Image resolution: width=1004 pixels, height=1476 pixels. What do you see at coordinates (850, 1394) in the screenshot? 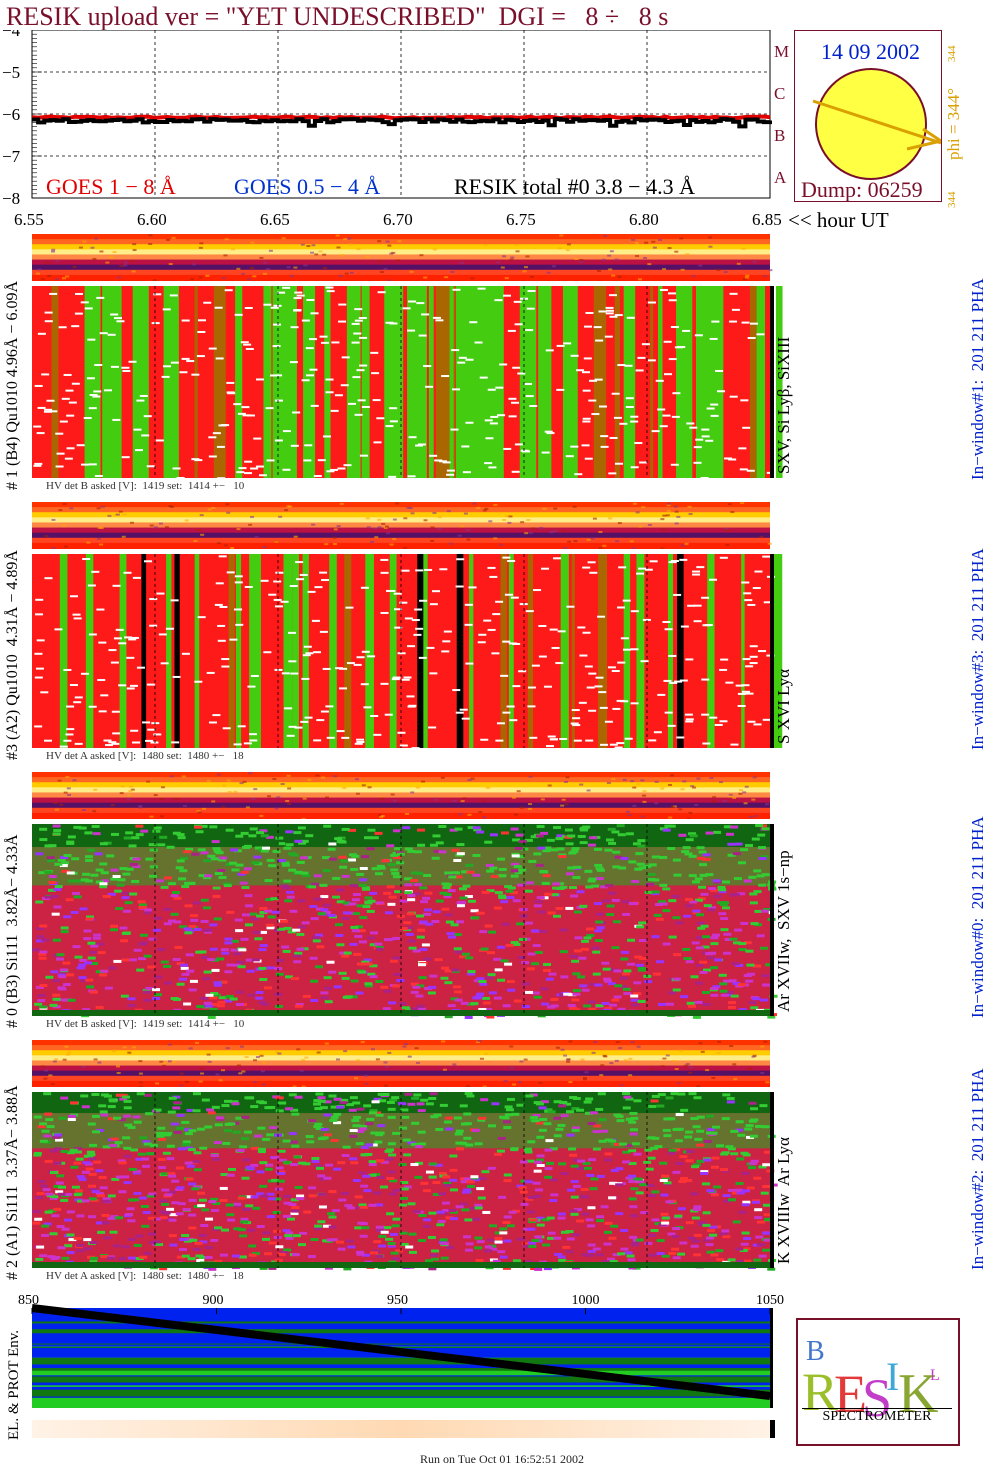
I see `svg-text: E` at bounding box center [850, 1394].